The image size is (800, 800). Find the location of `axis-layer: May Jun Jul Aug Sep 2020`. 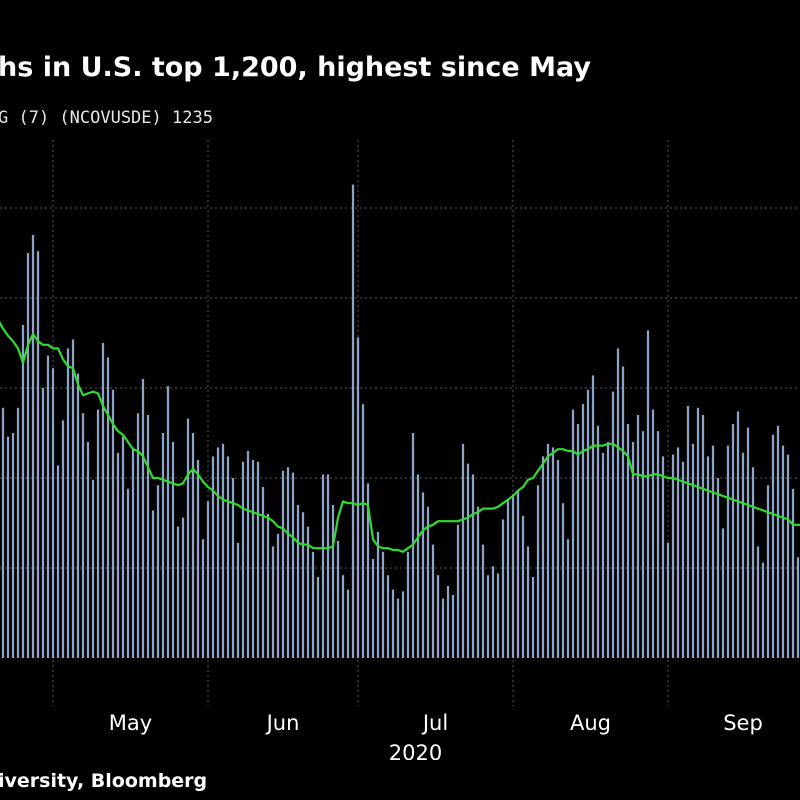

axis-layer: May Jun Jul Aug Sep 2020 is located at coordinates (436, 735).